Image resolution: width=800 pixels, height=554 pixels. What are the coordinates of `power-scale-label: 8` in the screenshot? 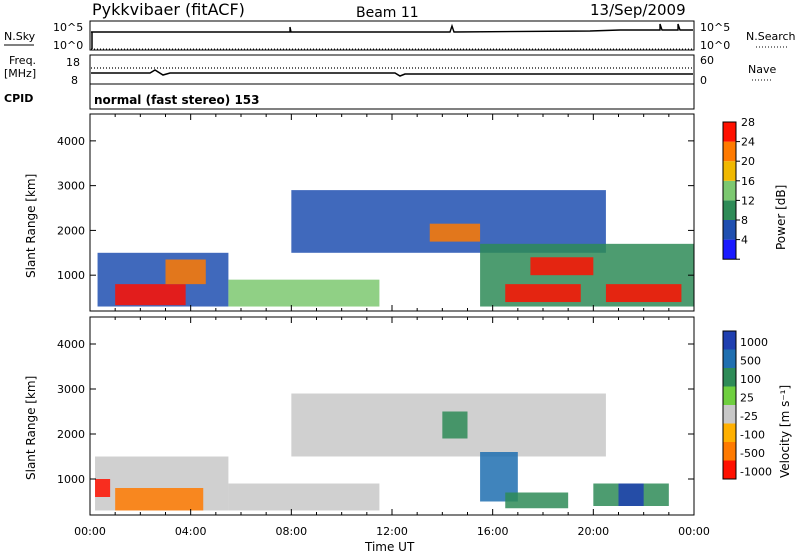 It's located at (744, 220).